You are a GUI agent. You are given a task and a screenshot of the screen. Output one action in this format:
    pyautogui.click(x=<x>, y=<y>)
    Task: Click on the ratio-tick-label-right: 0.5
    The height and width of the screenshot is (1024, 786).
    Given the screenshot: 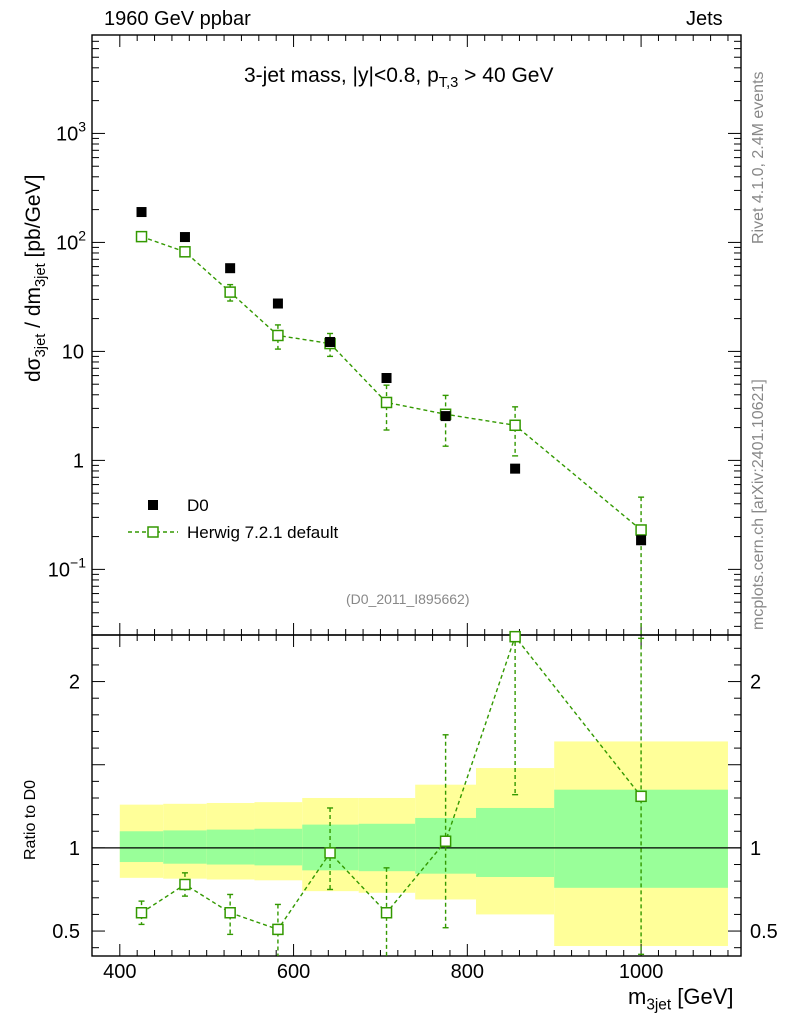 What is the action you would take?
    pyautogui.click(x=764, y=932)
    